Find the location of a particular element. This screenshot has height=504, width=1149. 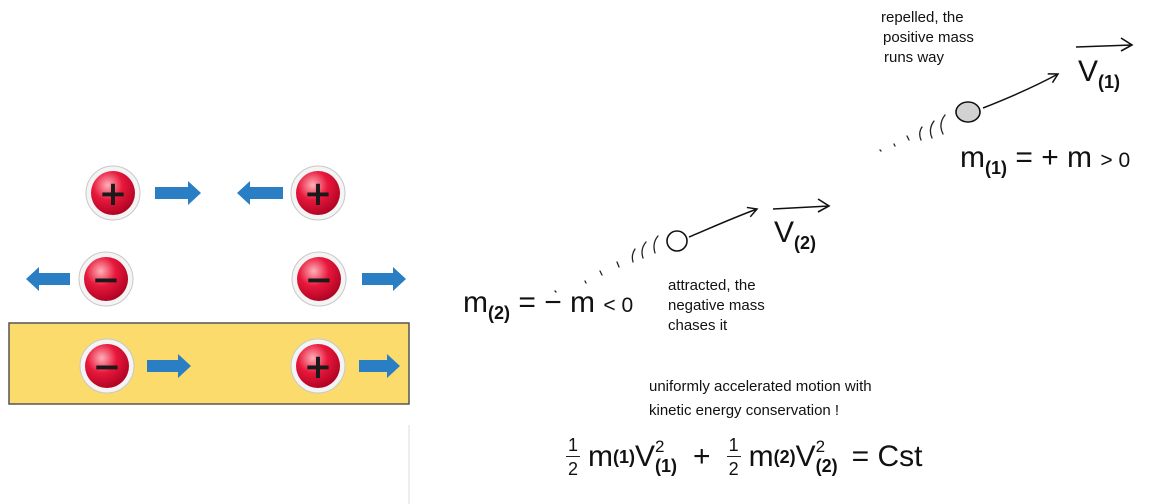

vector-label-v1: V(1) is located at coordinates (1099, 73).